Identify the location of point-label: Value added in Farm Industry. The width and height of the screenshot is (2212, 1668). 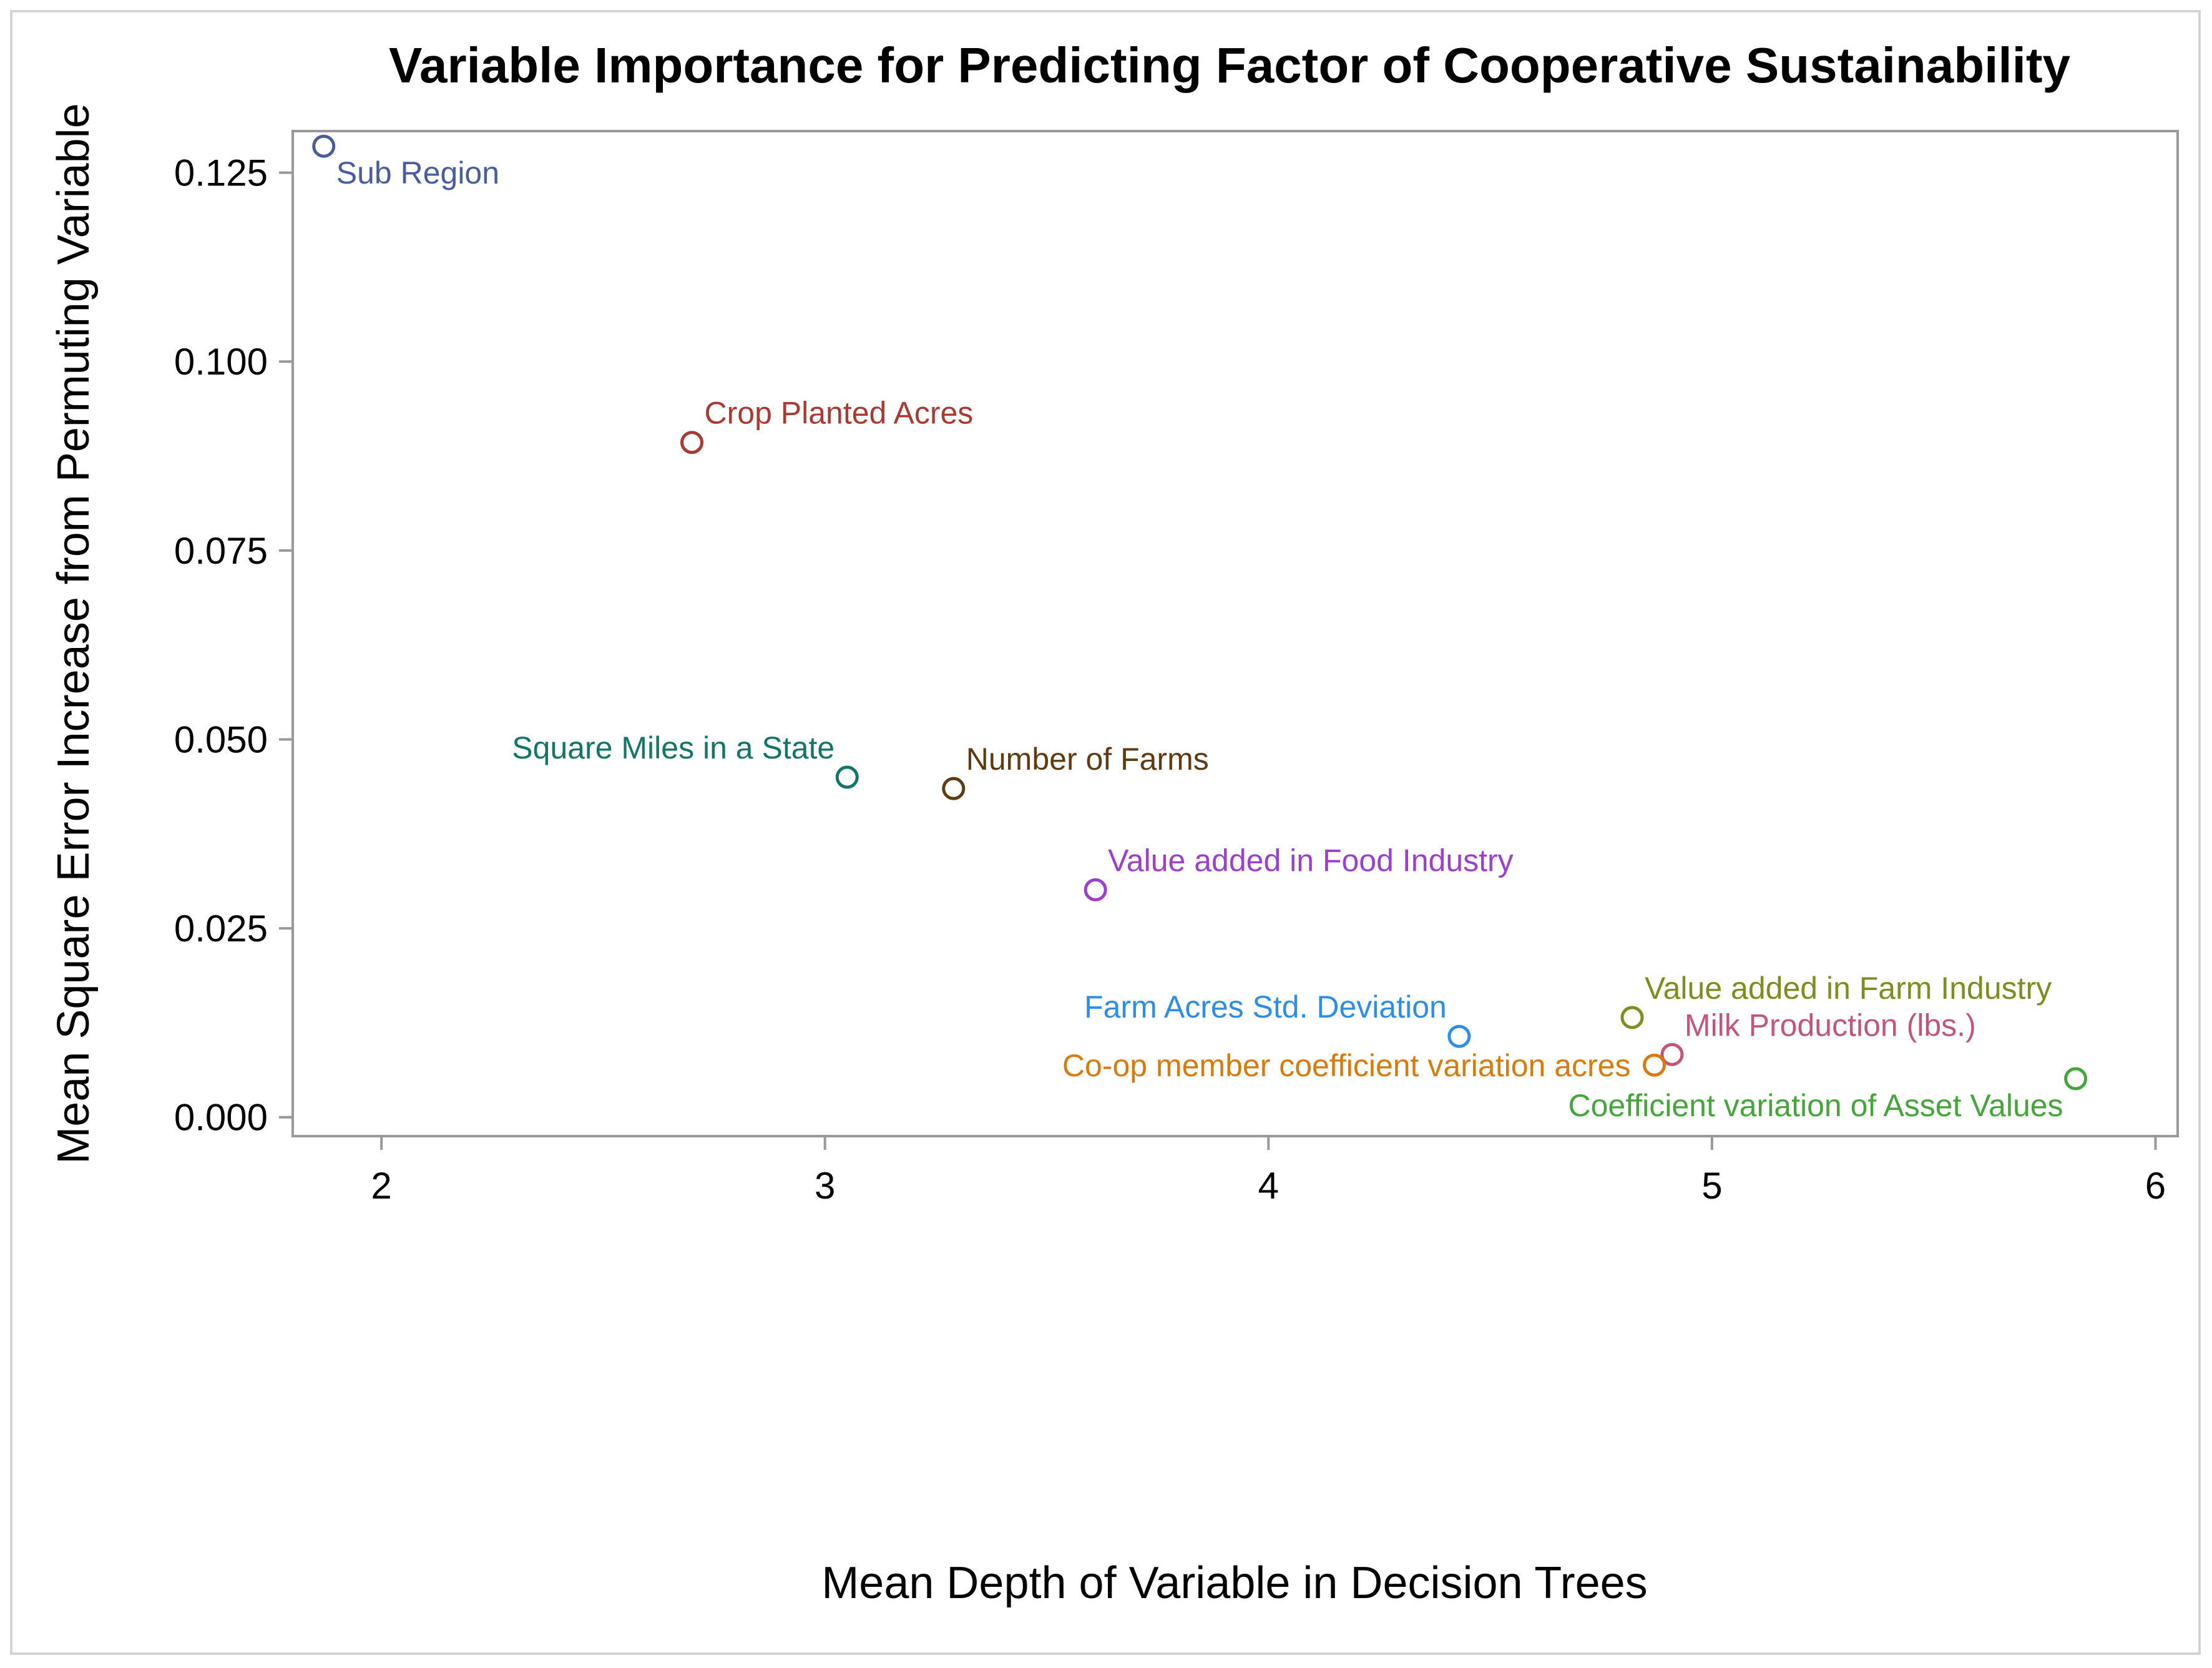
(1848, 988).